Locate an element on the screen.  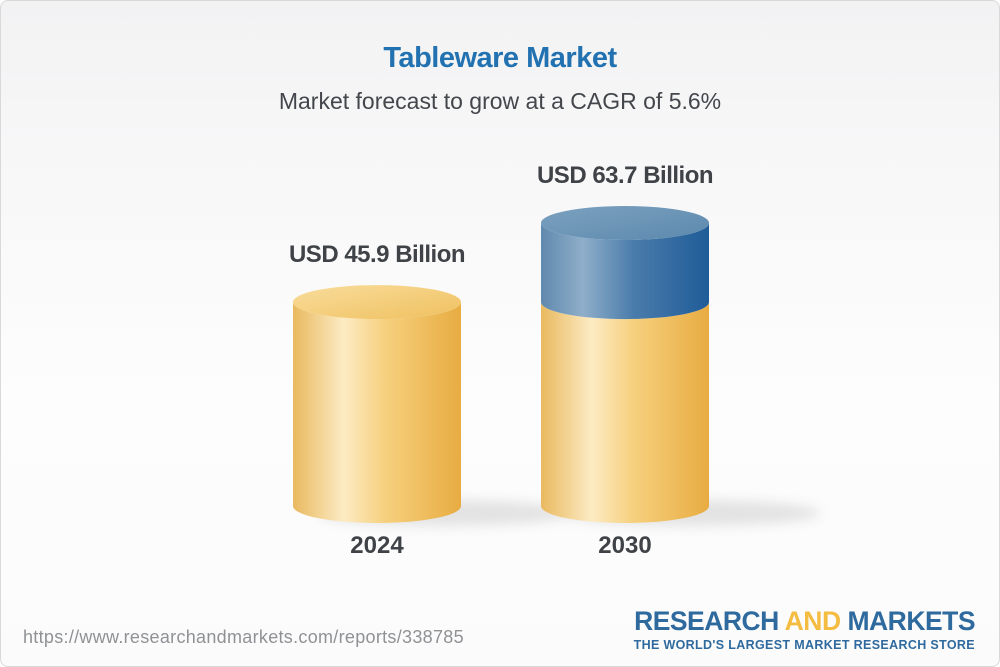
x-axis-label-2024: 2024 is located at coordinates (377, 545).